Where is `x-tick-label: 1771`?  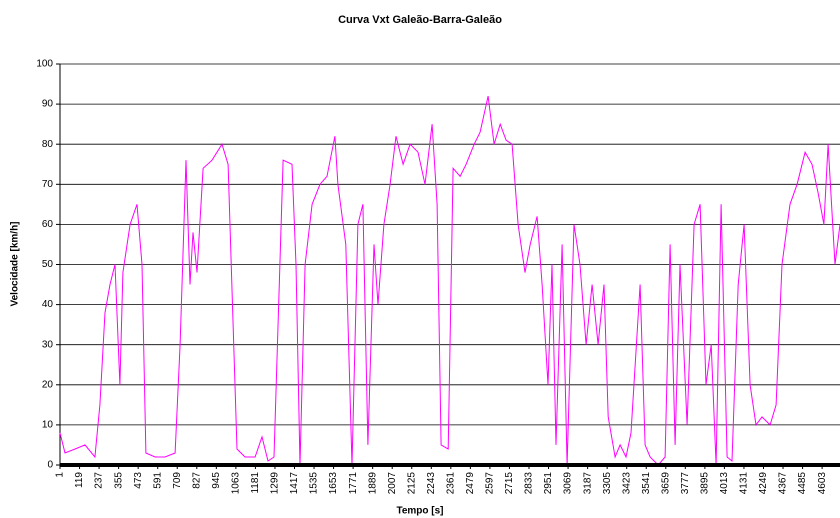 x-tick-label: 1771 is located at coordinates (353, 483).